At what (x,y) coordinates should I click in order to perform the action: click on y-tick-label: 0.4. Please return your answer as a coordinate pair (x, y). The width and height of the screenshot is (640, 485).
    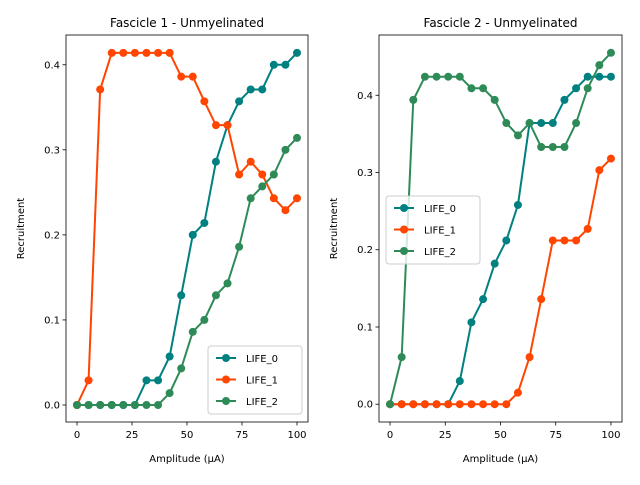
    Looking at the image, I should click on (365, 96).